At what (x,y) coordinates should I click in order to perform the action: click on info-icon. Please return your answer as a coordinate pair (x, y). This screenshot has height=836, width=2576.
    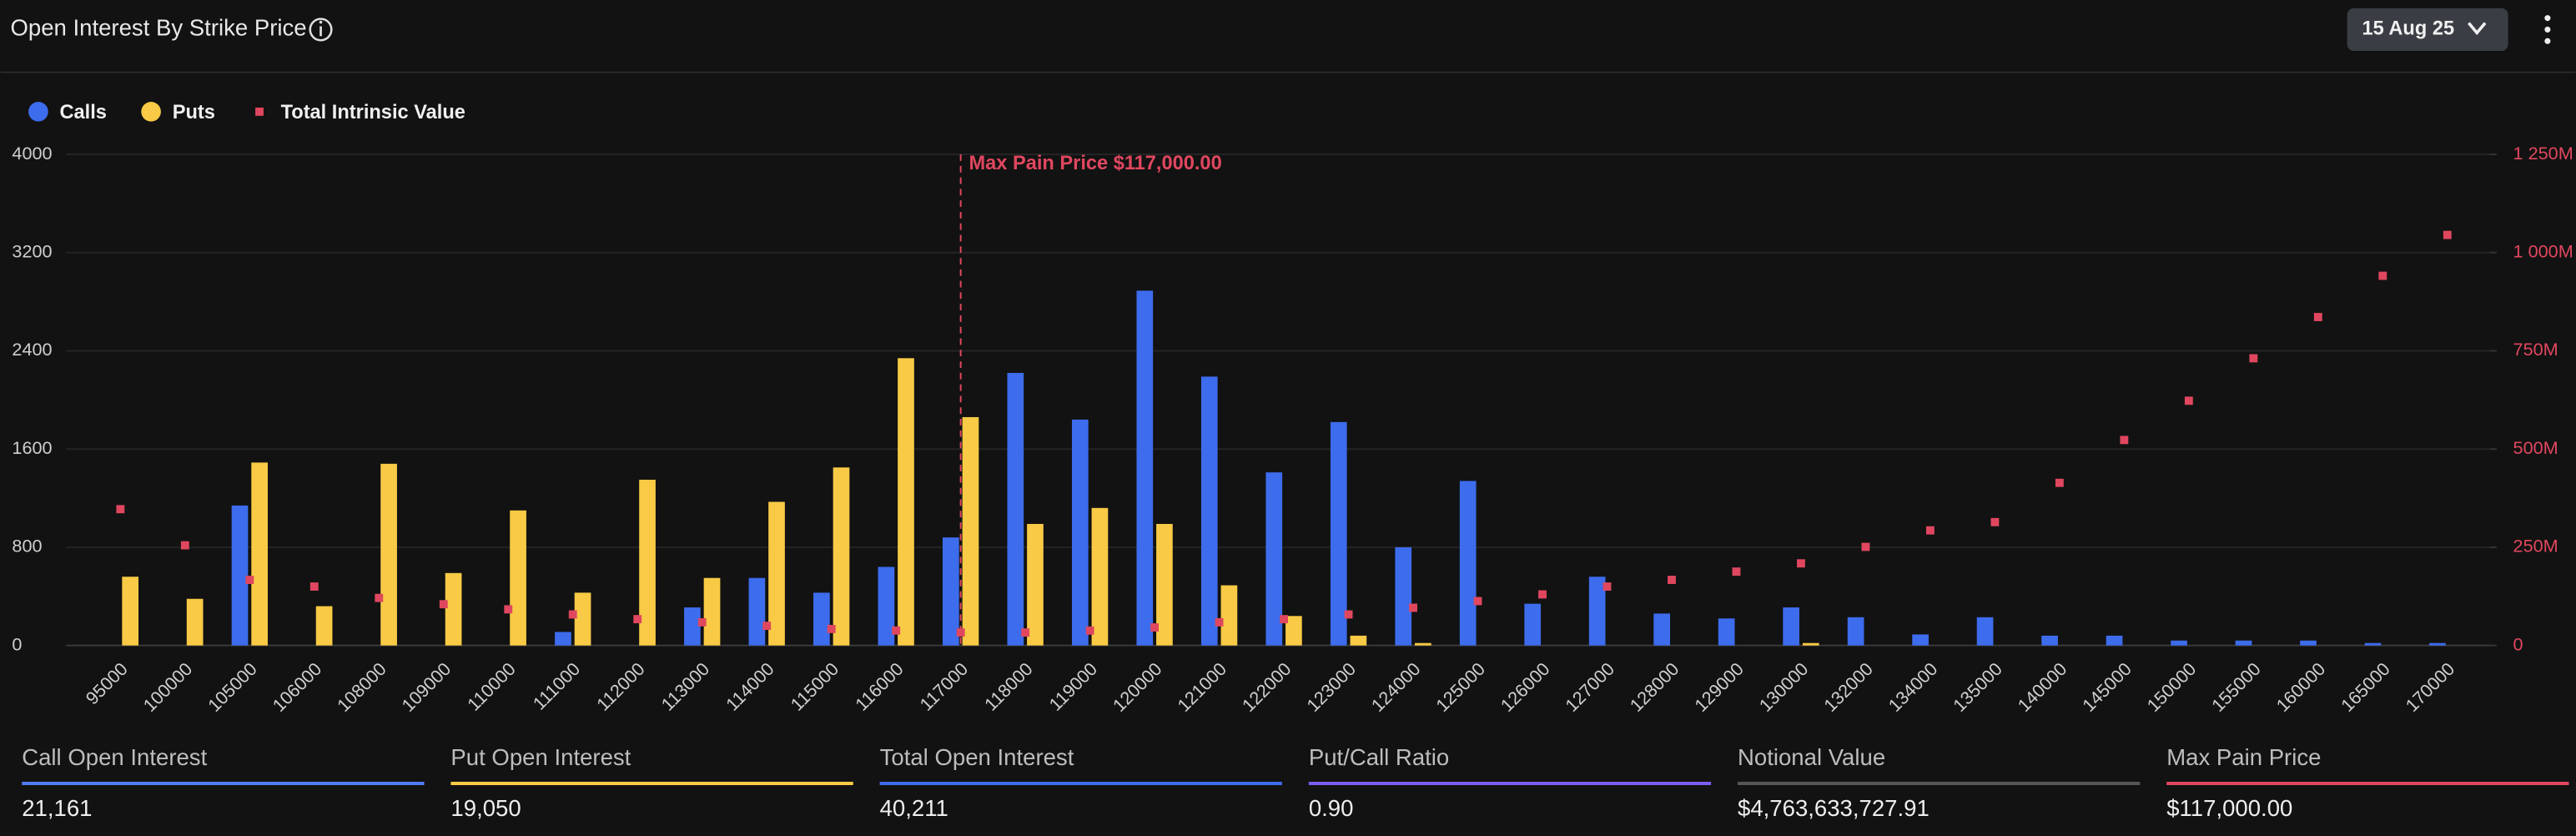
    Looking at the image, I should click on (321, 30).